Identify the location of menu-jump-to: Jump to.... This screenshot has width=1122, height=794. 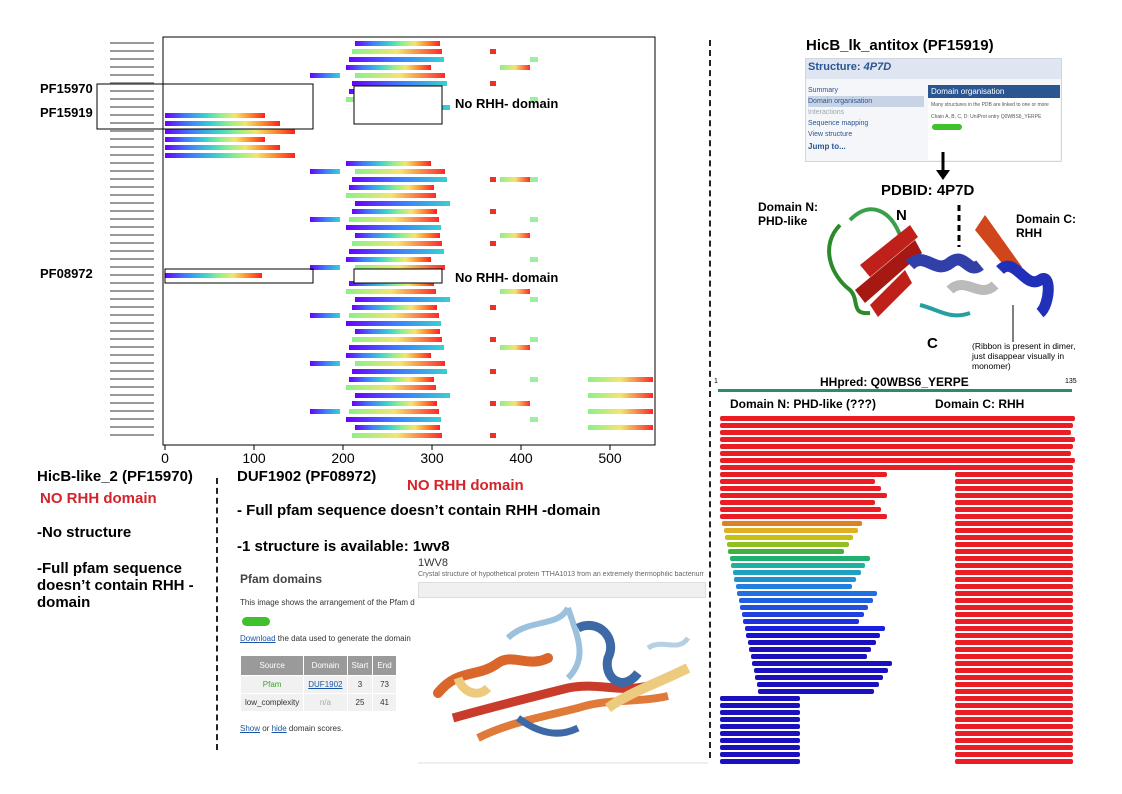
(827, 146).